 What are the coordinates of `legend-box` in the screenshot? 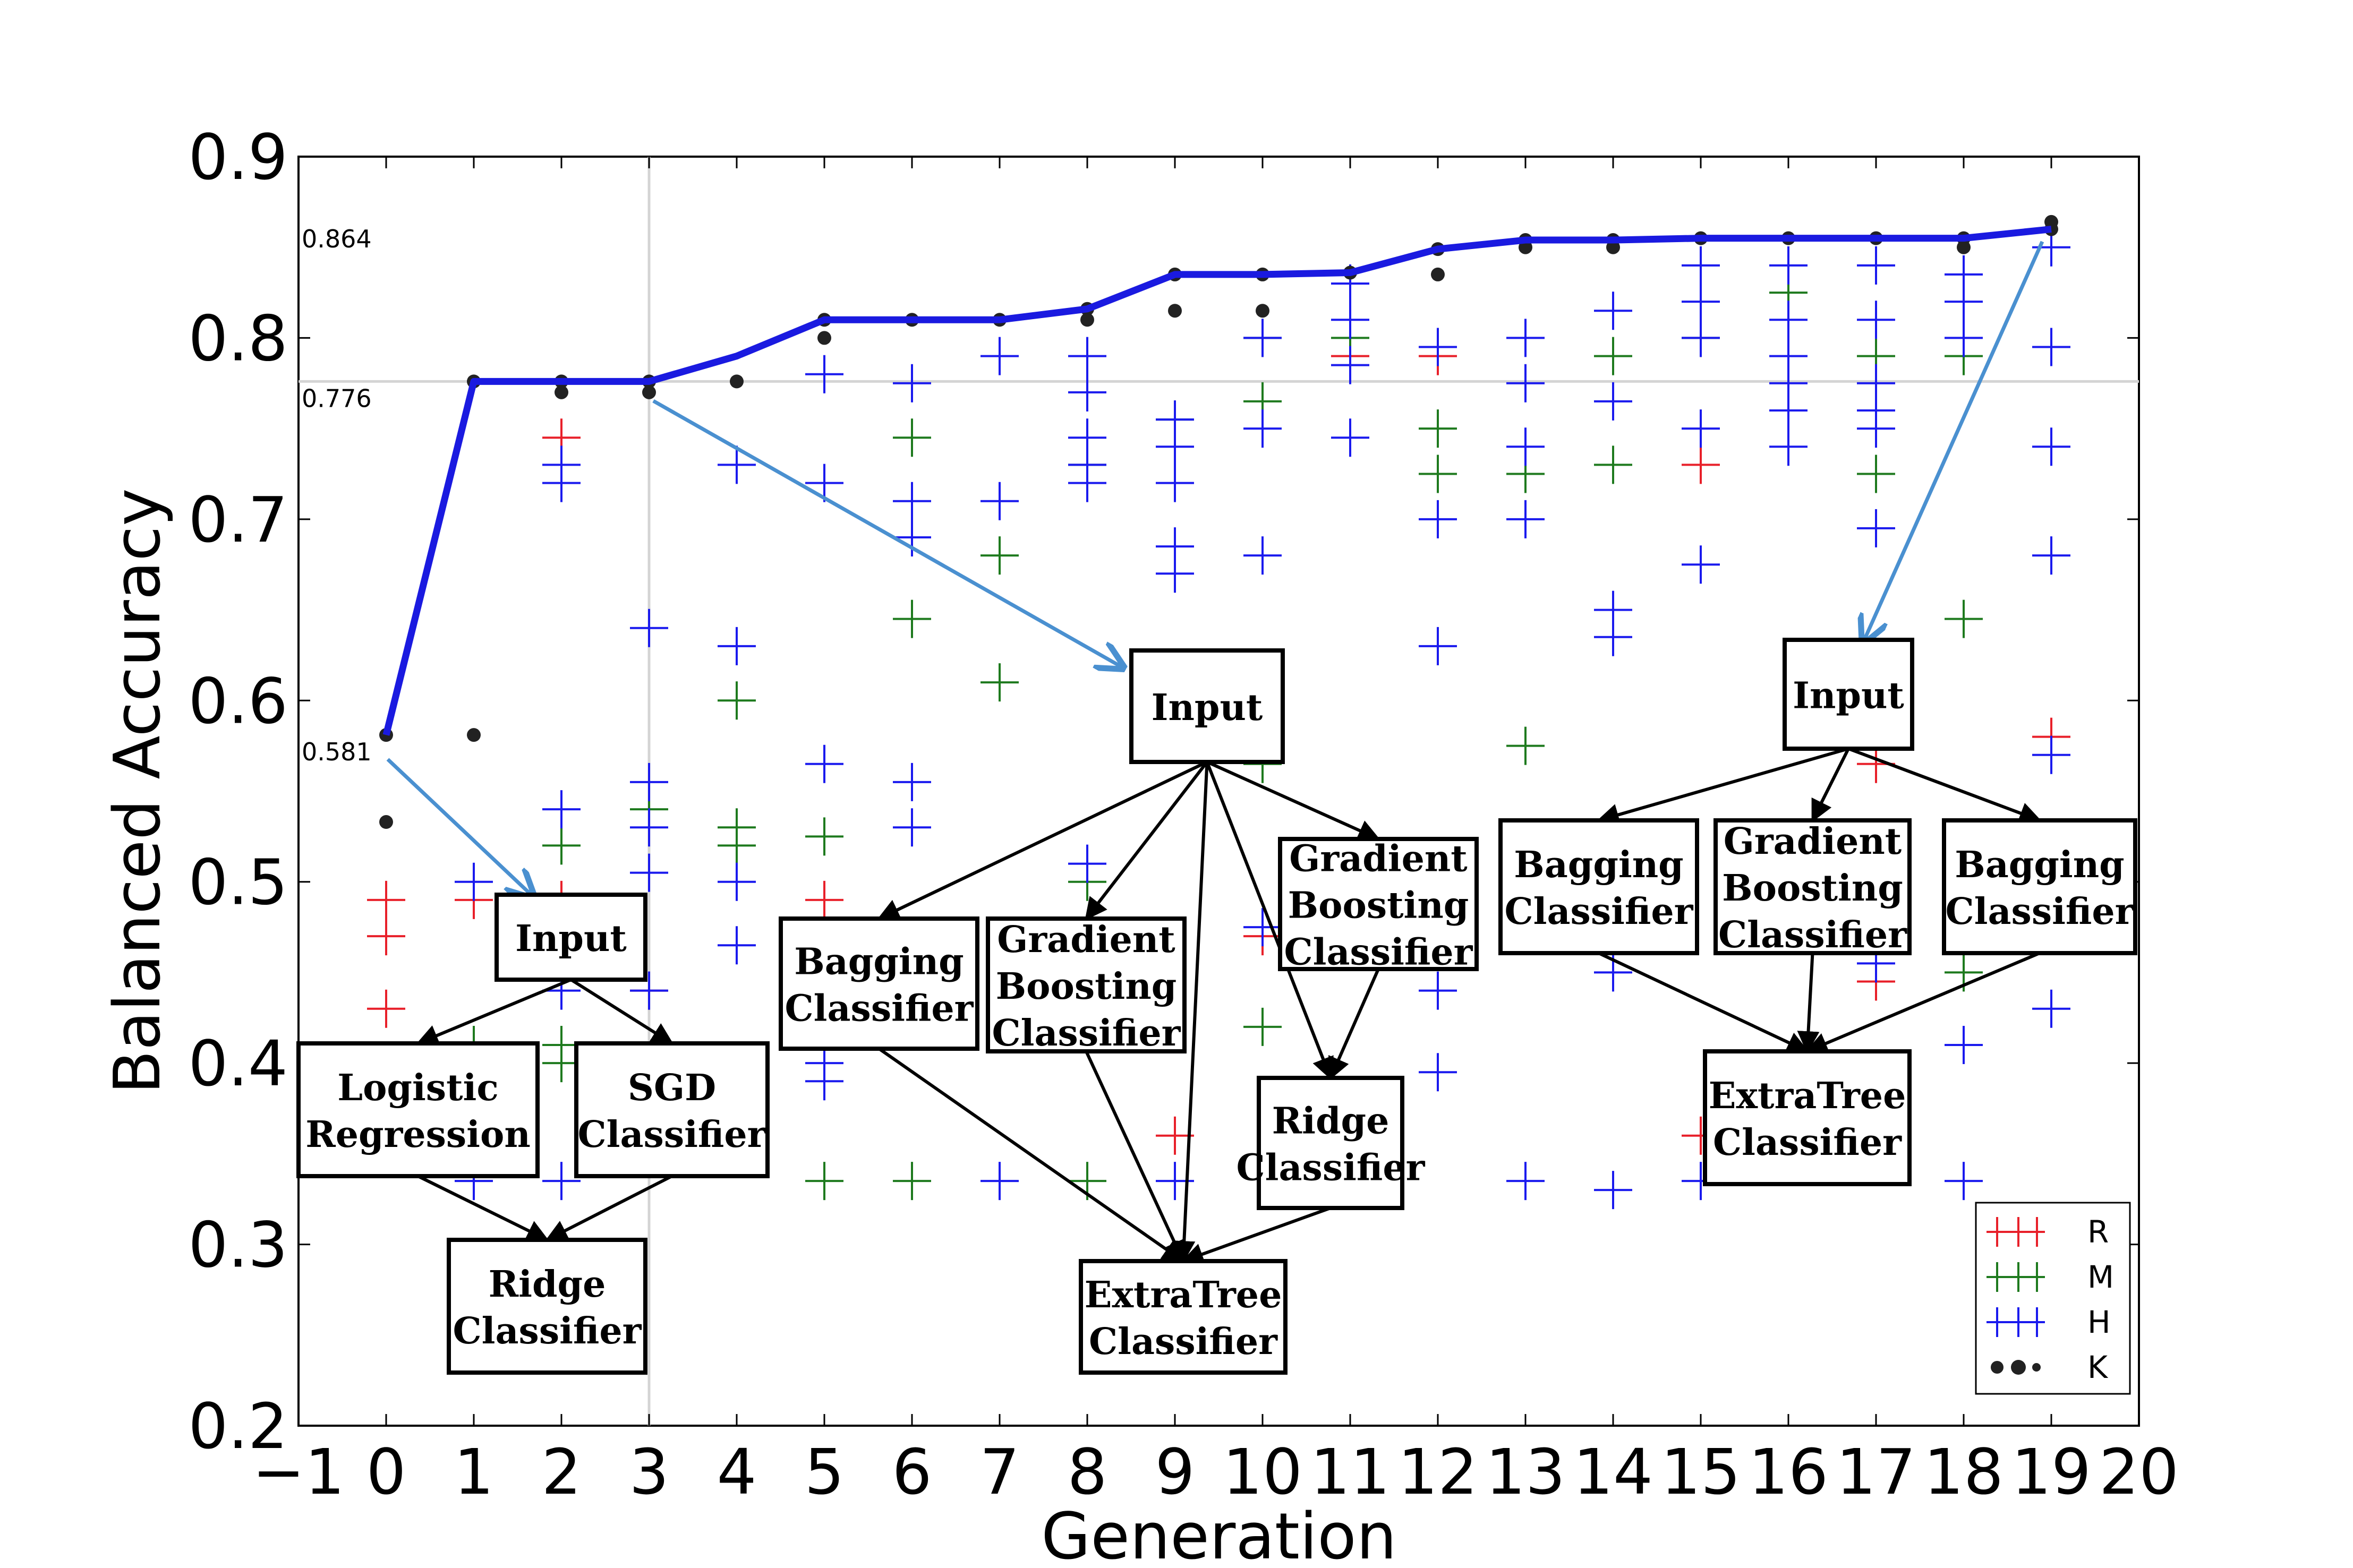 It's located at (2053, 1298).